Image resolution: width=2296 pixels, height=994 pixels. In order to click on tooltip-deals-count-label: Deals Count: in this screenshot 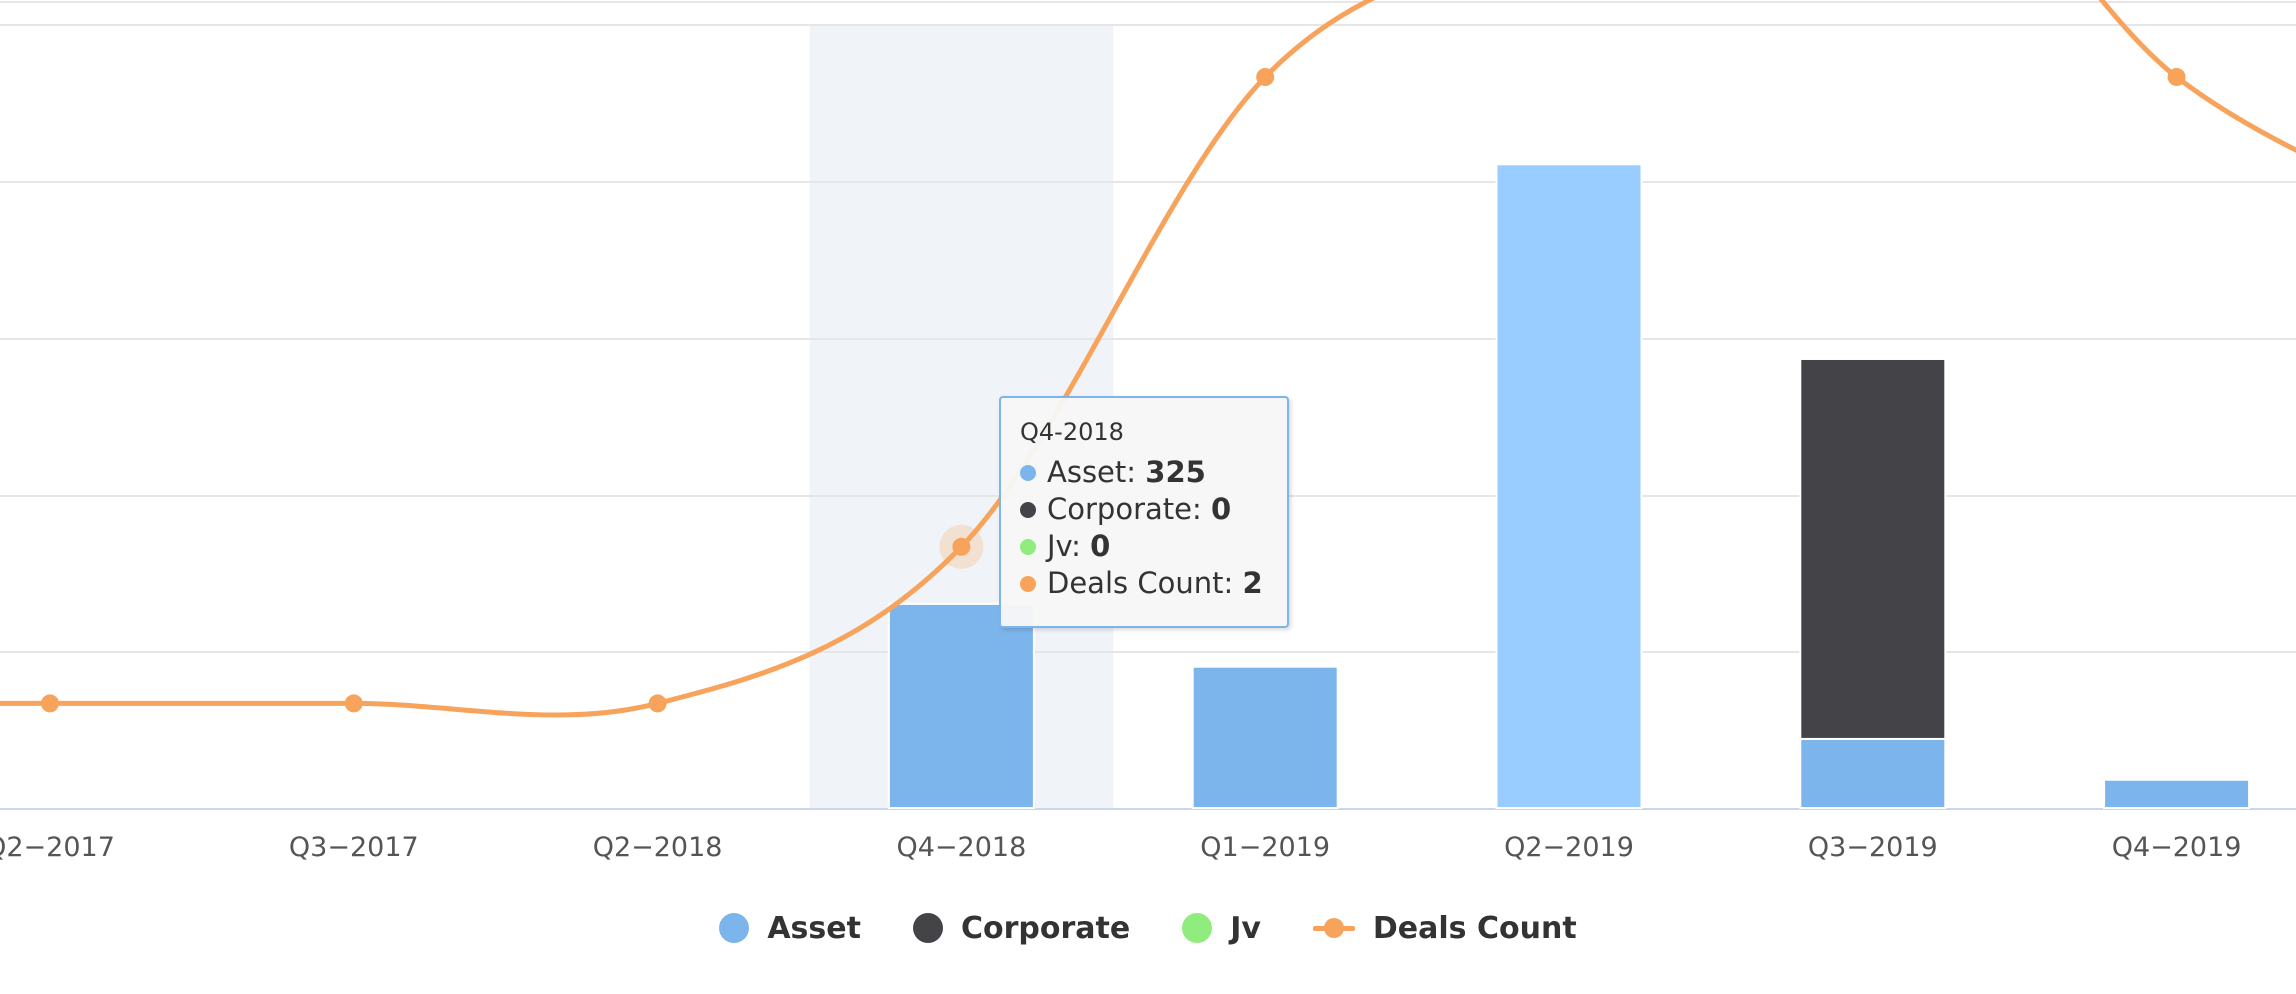, I will do `click(1140, 583)`.